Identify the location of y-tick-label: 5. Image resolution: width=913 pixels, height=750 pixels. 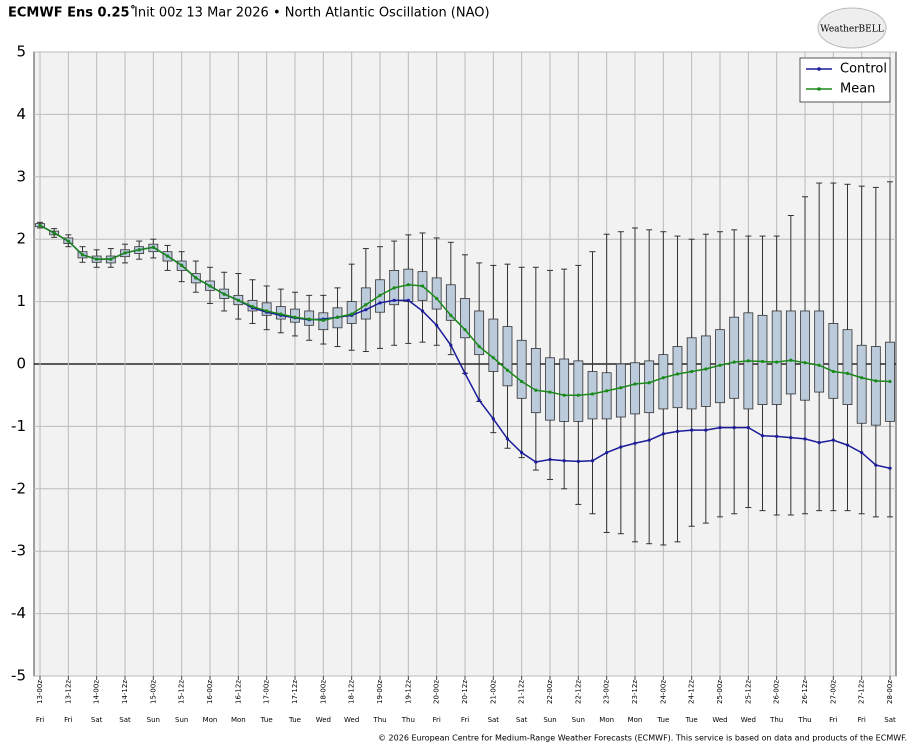
(21, 52).